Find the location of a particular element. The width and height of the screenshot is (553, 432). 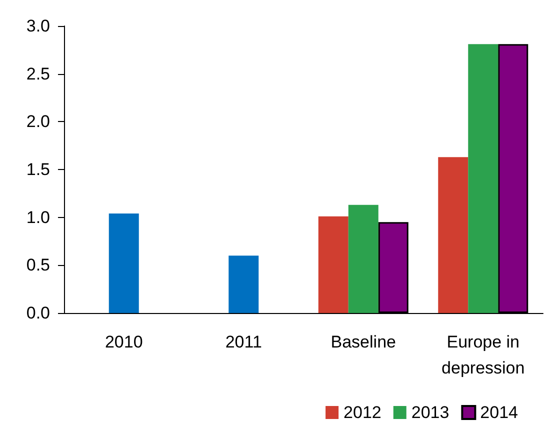

x-tick-label: 2011 is located at coordinates (243, 342).